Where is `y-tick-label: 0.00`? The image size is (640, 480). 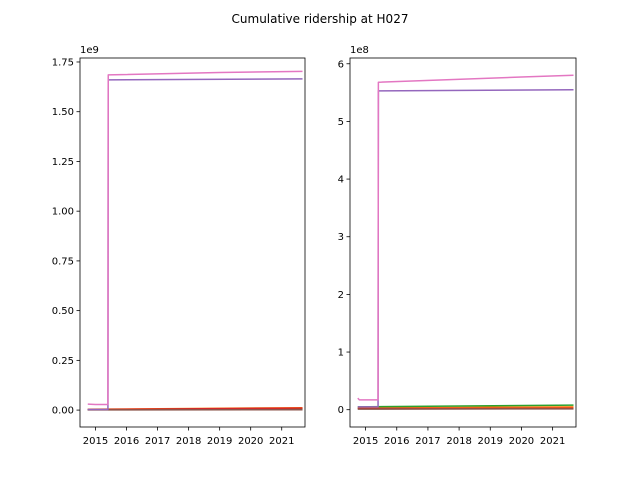 y-tick-label: 0.00 is located at coordinates (63, 411).